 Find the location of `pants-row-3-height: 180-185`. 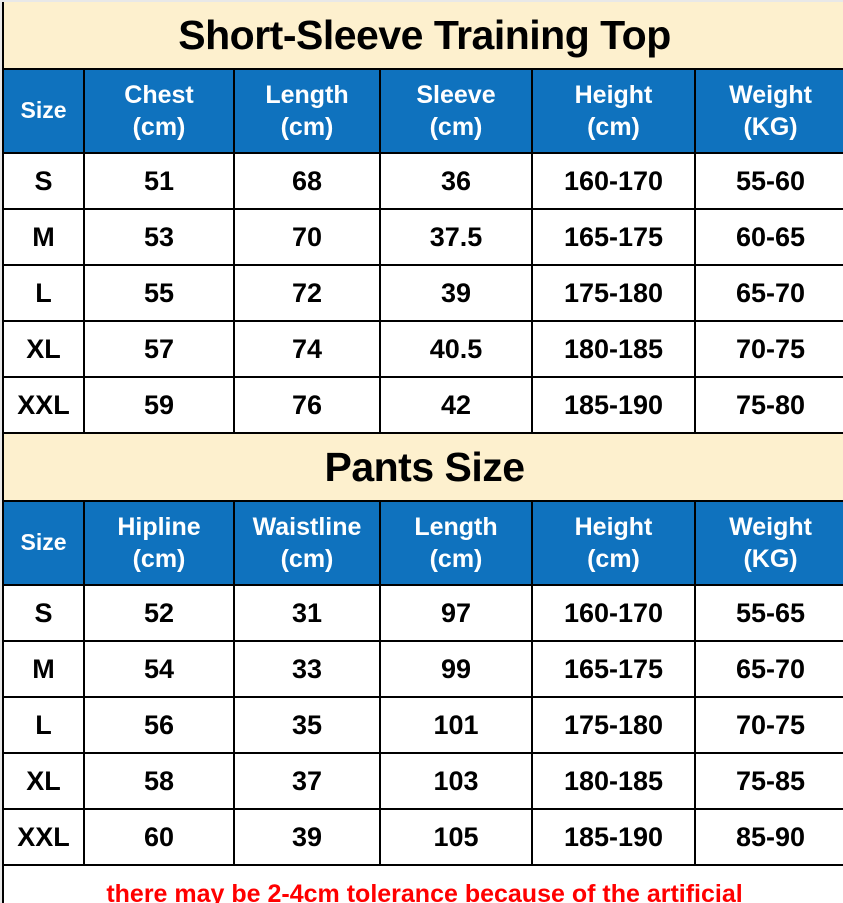

pants-row-3-height: 180-185 is located at coordinates (613, 781).